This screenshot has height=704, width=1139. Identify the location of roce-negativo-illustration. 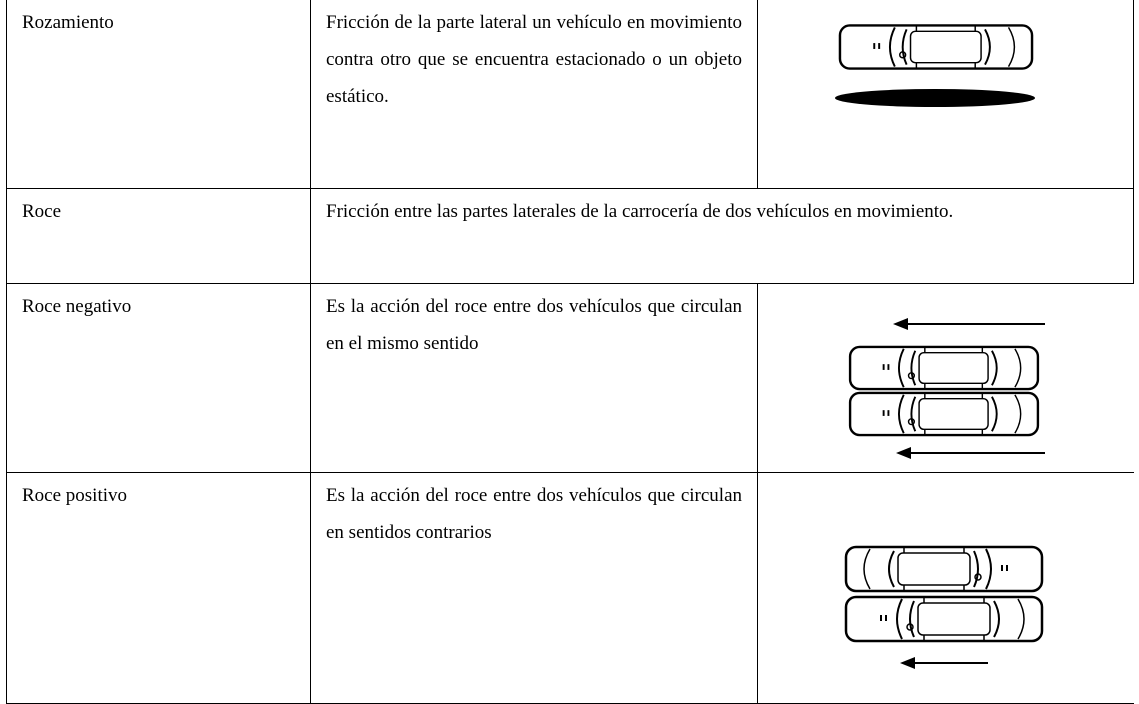
(946, 388).